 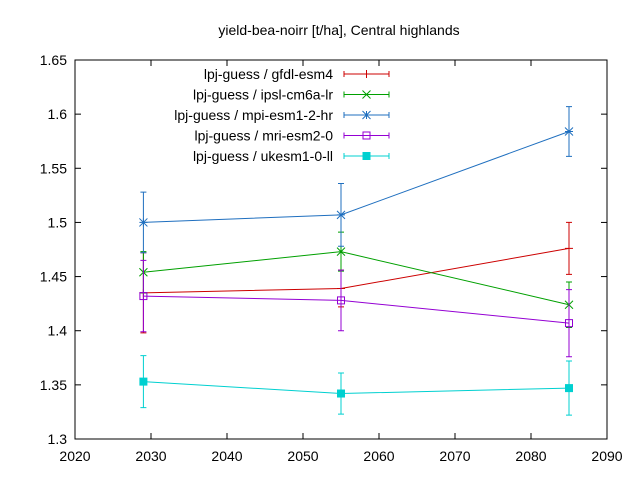 I want to click on y-tick-label: 1.6, so click(x=58, y=114).